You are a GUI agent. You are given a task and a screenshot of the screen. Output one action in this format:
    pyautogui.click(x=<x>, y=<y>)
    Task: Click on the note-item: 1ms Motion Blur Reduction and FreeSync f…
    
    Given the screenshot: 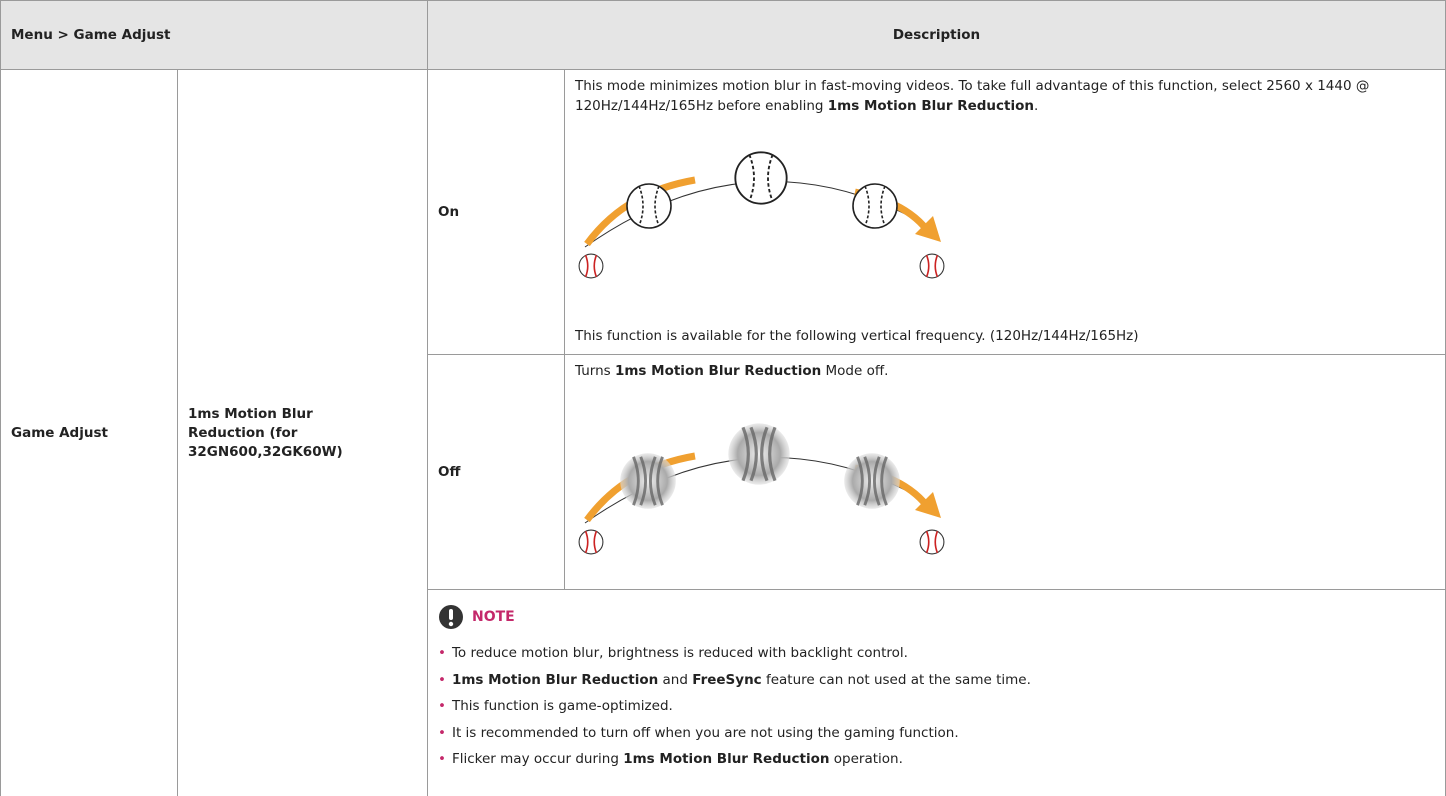 What is the action you would take?
    pyautogui.click(x=936, y=680)
    